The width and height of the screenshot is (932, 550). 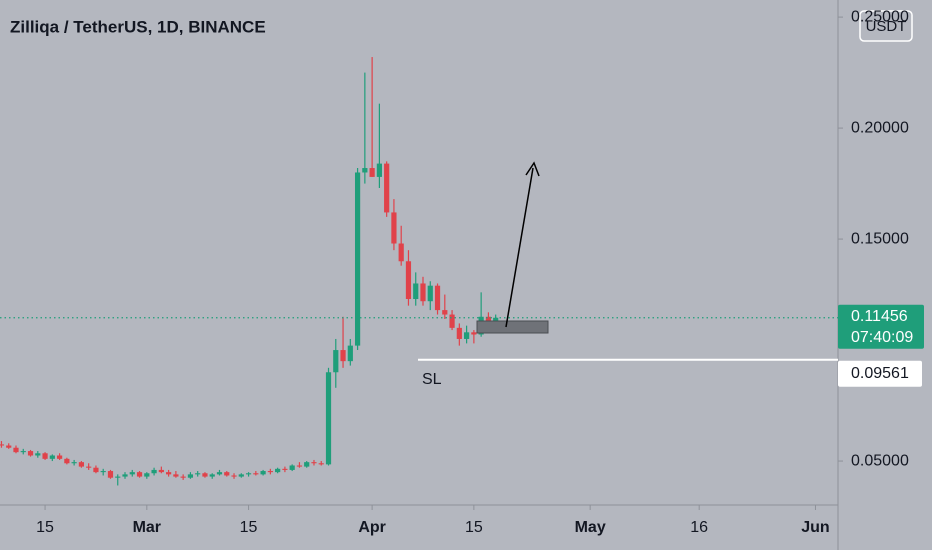 What do you see at coordinates (590, 527) in the screenshot?
I see `x-tick-label: May` at bounding box center [590, 527].